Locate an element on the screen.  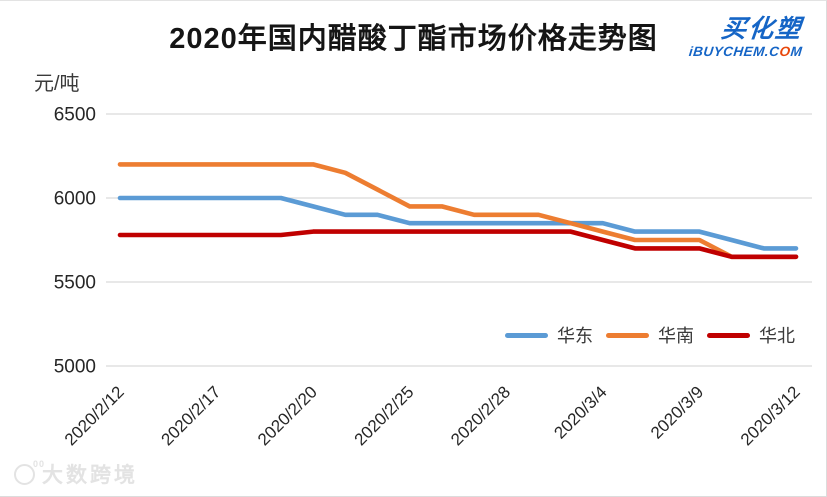
watermark: 00 大数跨境 is located at coordinates (76, 474).